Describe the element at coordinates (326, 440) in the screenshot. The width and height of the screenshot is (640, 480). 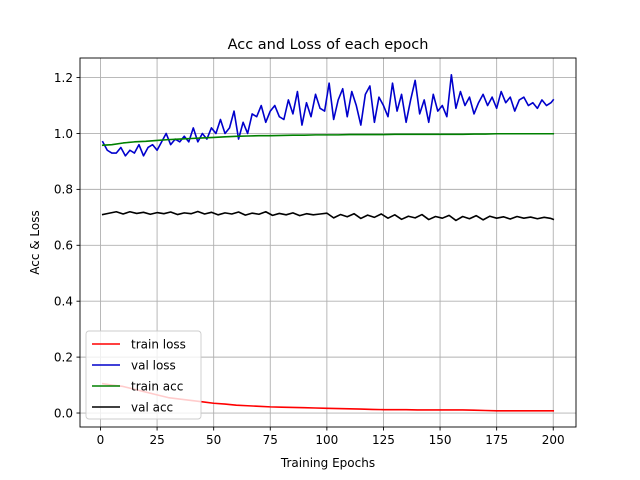
I see `x-tick-label: 100` at that location.